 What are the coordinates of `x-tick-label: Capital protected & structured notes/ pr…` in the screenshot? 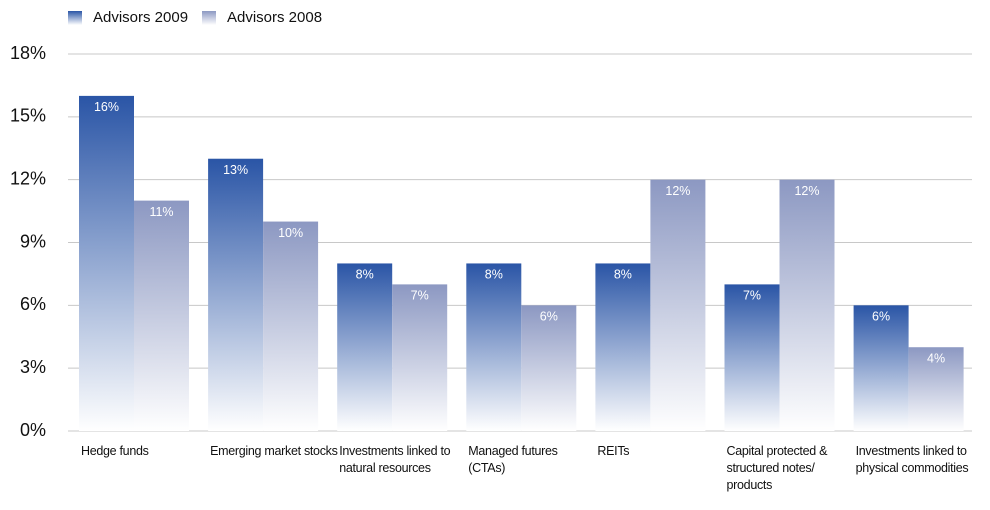 It's located at (777, 468).